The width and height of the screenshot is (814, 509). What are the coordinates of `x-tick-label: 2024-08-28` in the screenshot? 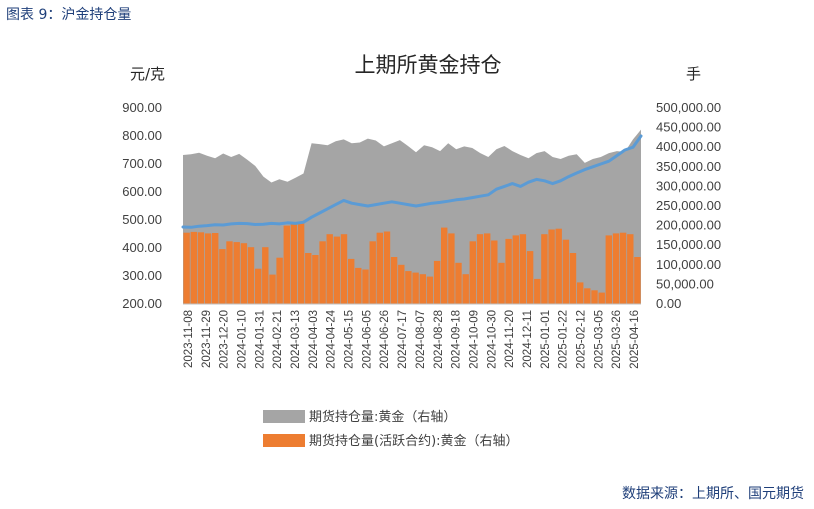 It's located at (439, 339).